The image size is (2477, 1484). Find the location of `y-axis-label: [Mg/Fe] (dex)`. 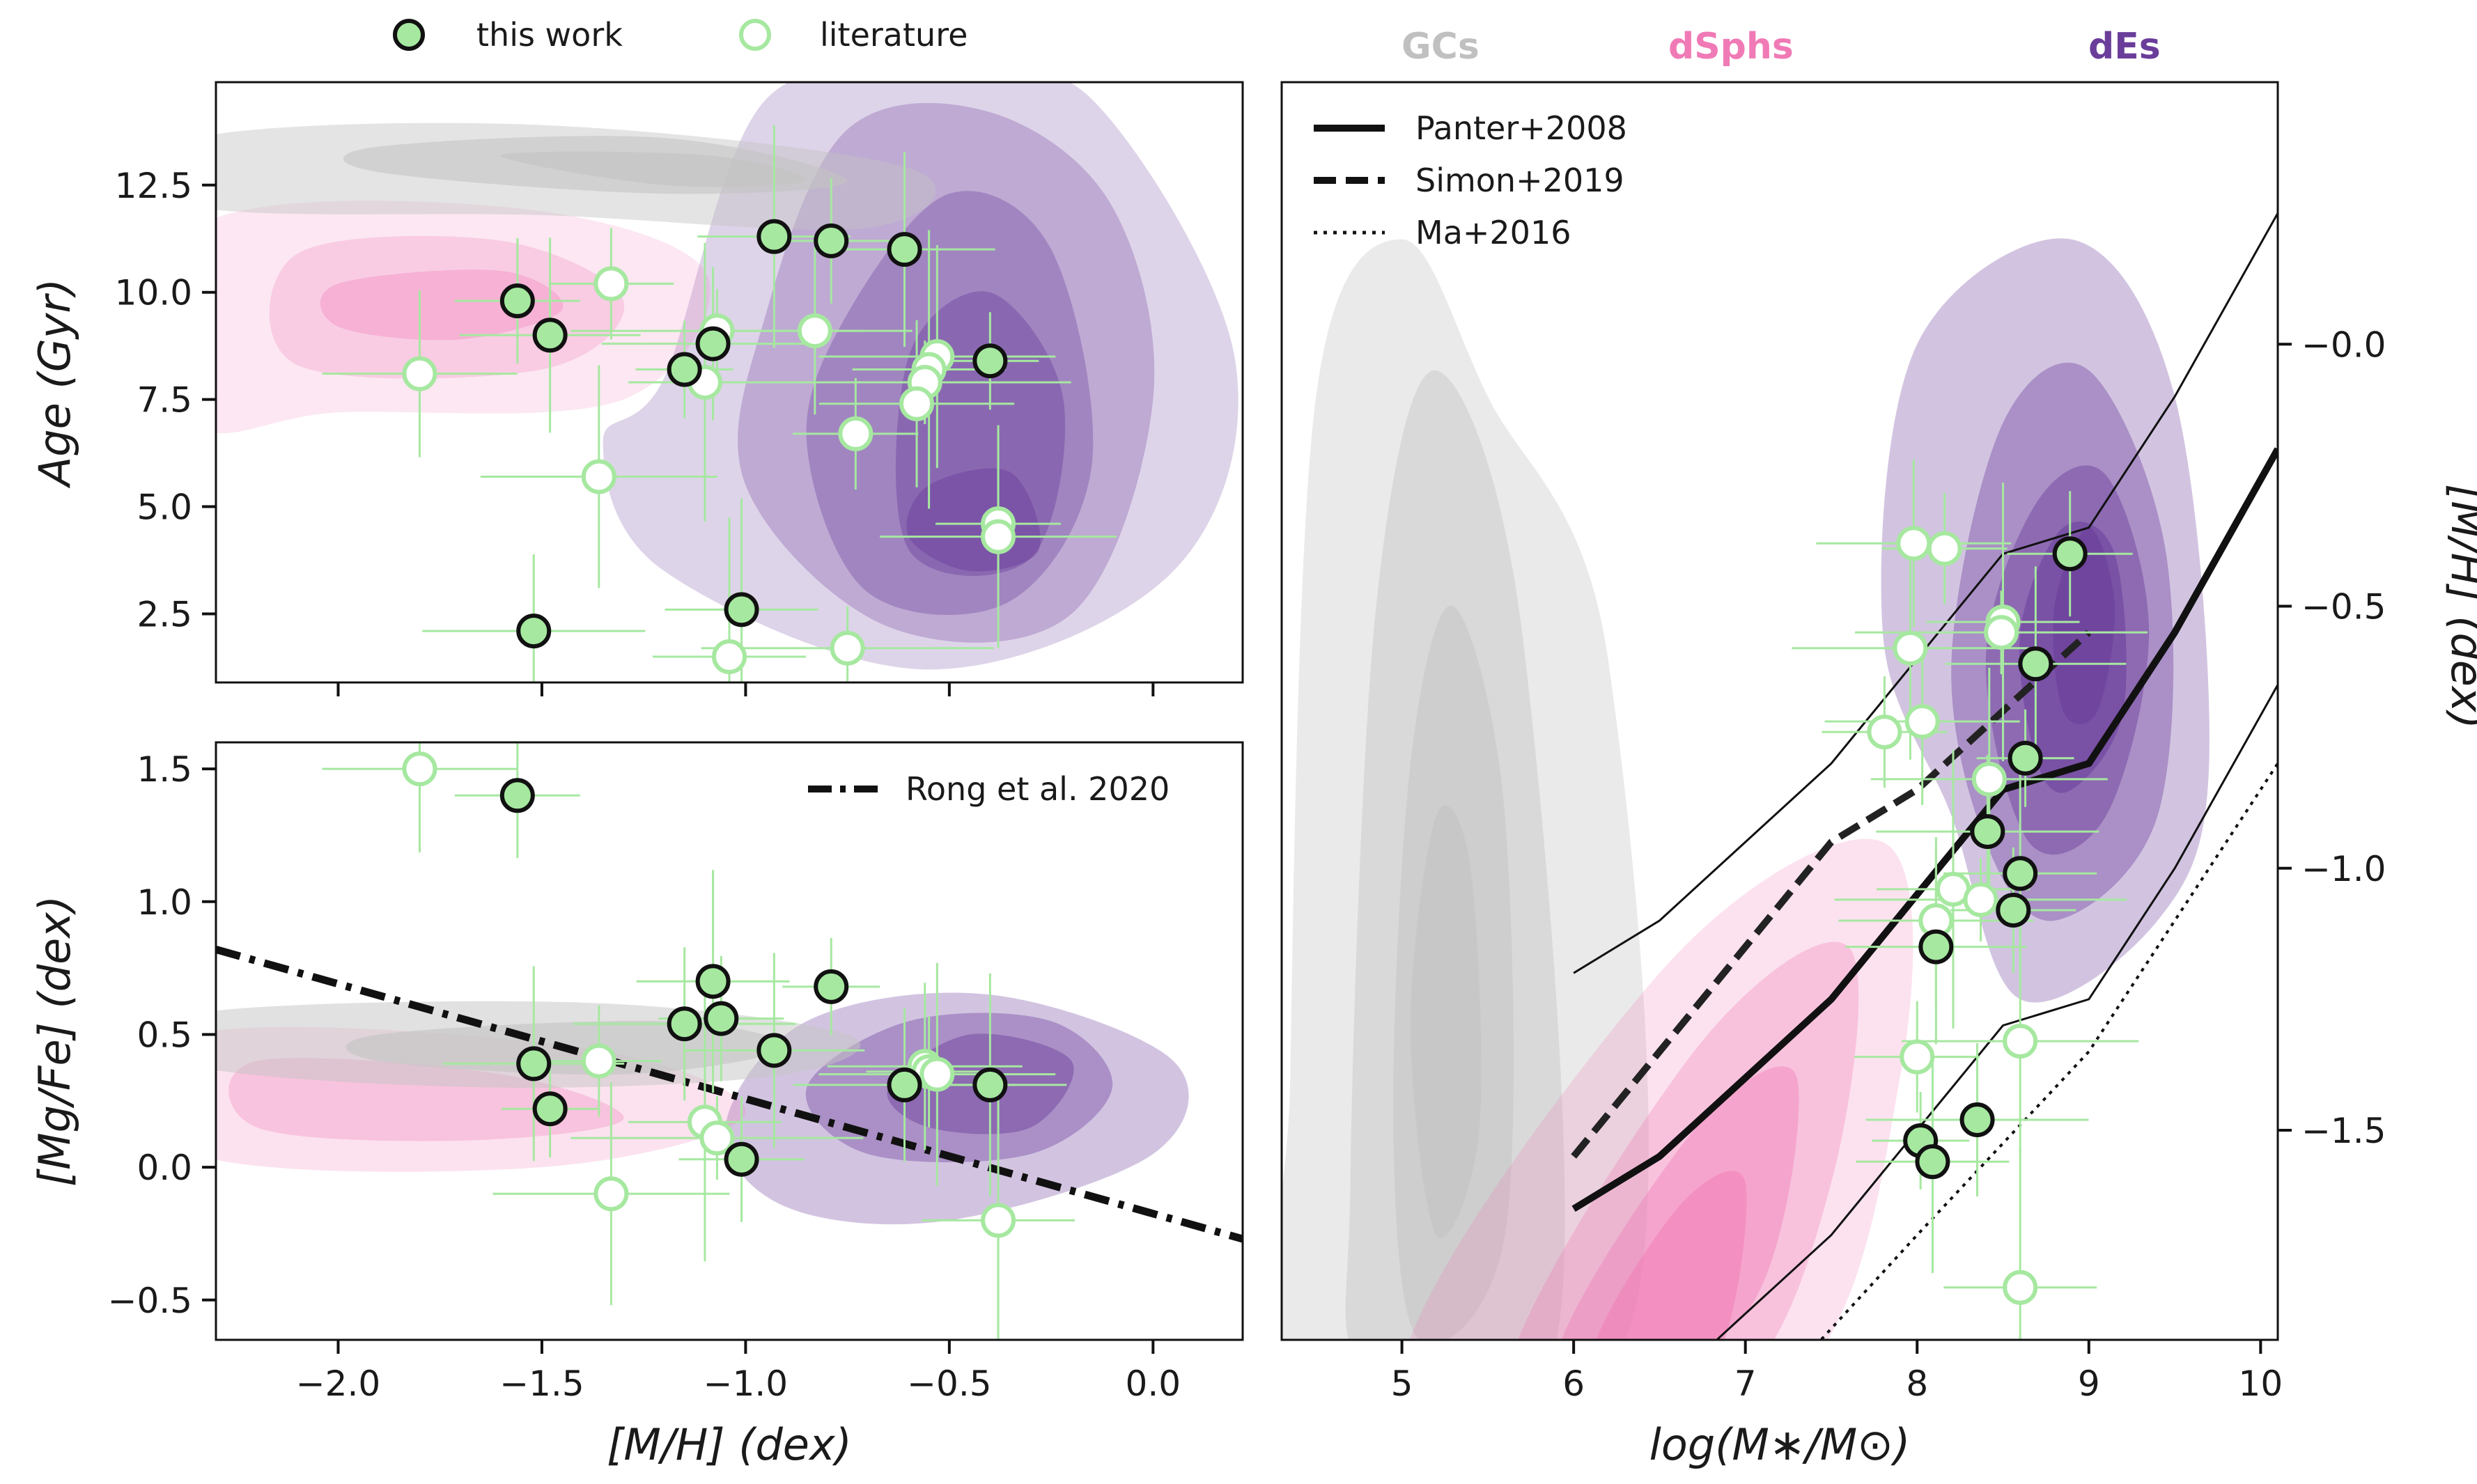

y-axis-label: [Mg/Fe] (dex) is located at coordinates (54, 1041).